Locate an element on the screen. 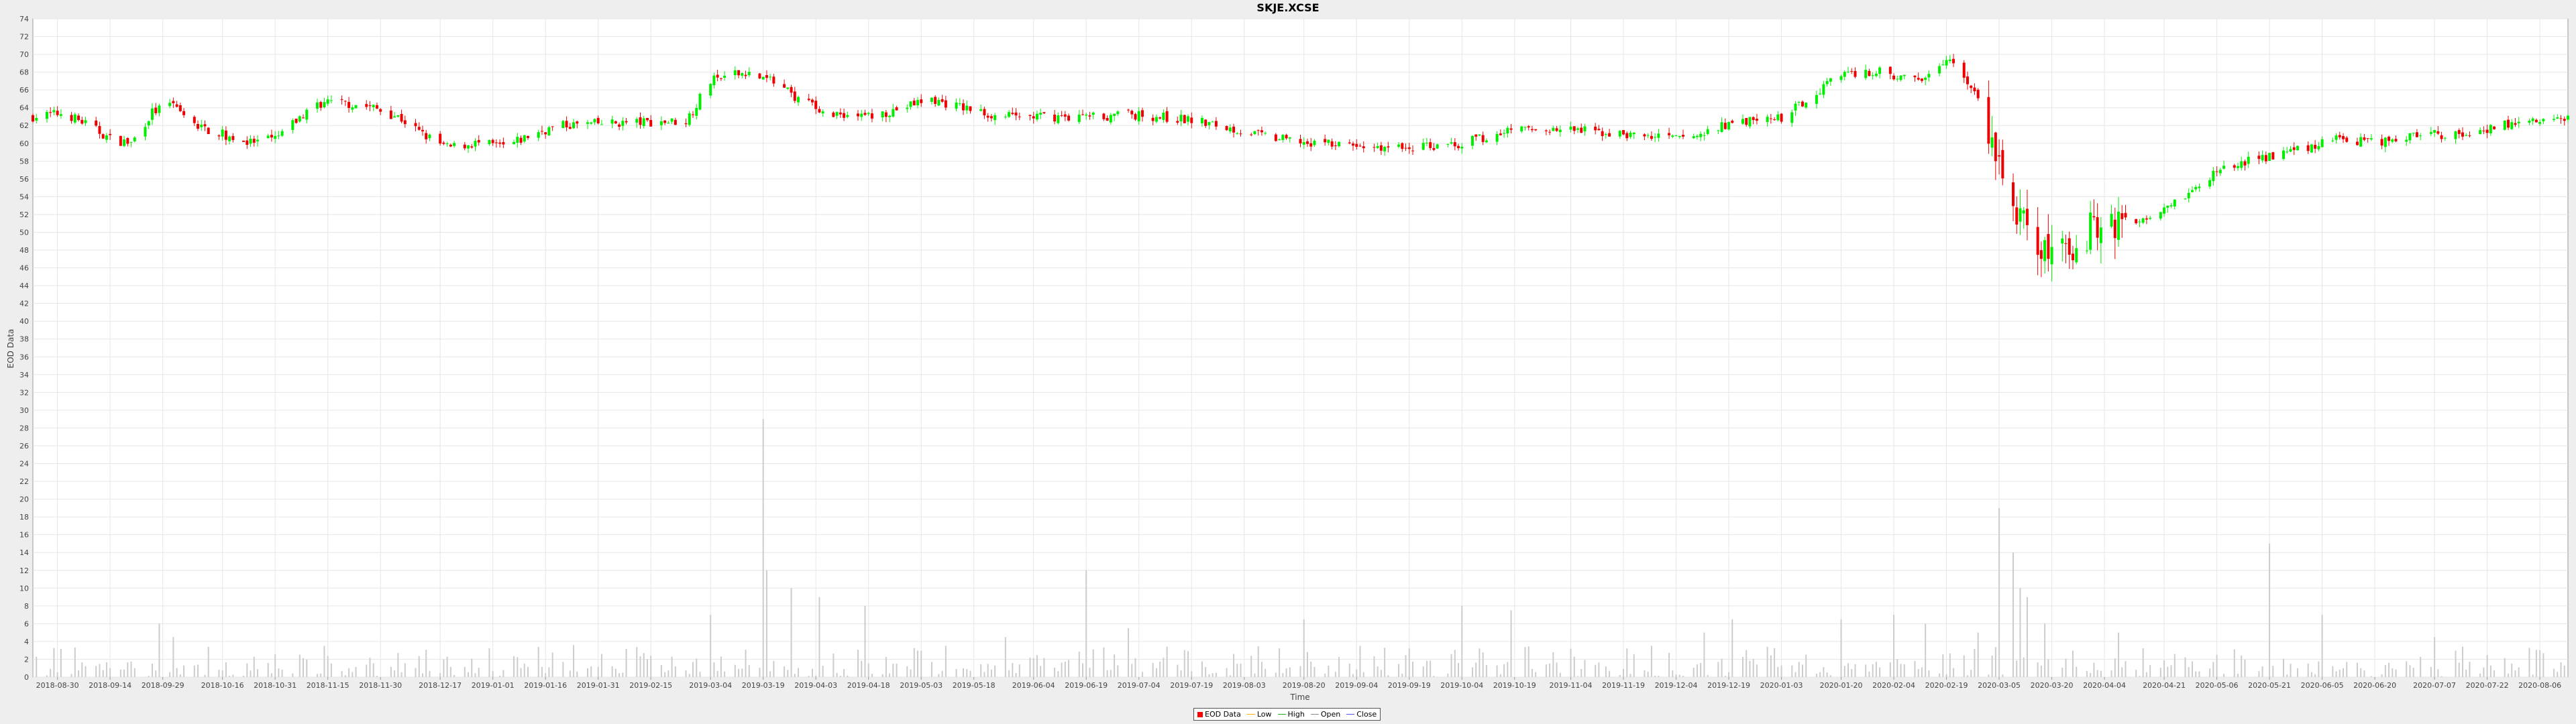 The image size is (2576, 724). y-tick-label: 4 is located at coordinates (26, 642).